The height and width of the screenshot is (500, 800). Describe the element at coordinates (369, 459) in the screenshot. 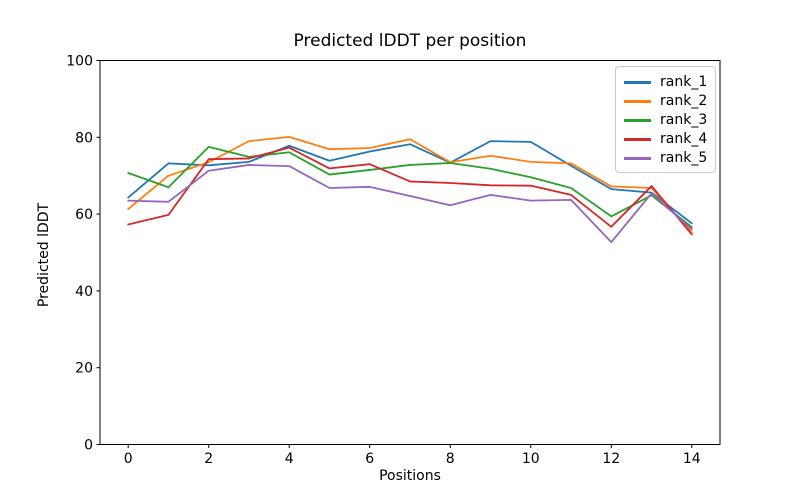

I see `x-tick-label: 6` at that location.